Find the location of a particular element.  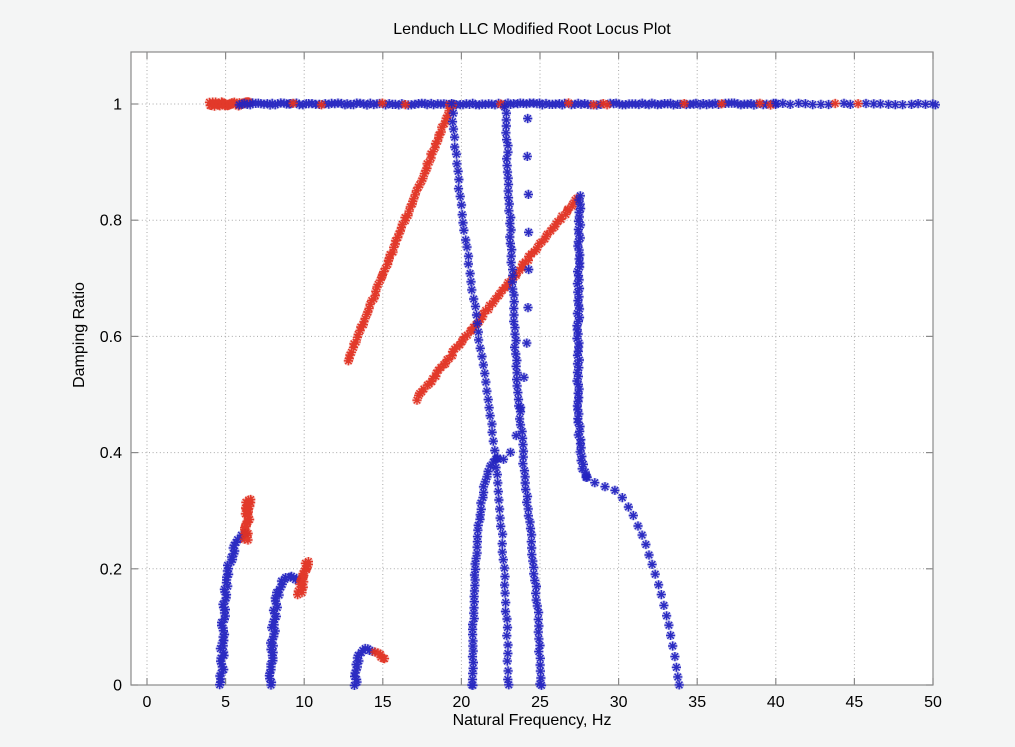

y-axis-label: Damping Ratio is located at coordinates (79, 335).